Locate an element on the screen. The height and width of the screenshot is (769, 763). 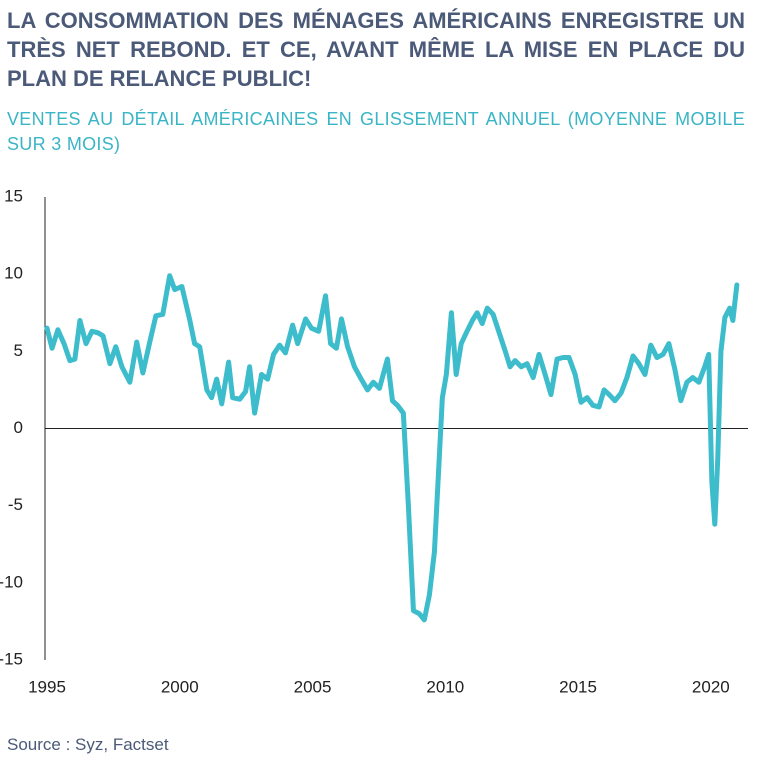
x-tick-label: 2005 is located at coordinates (313, 686).